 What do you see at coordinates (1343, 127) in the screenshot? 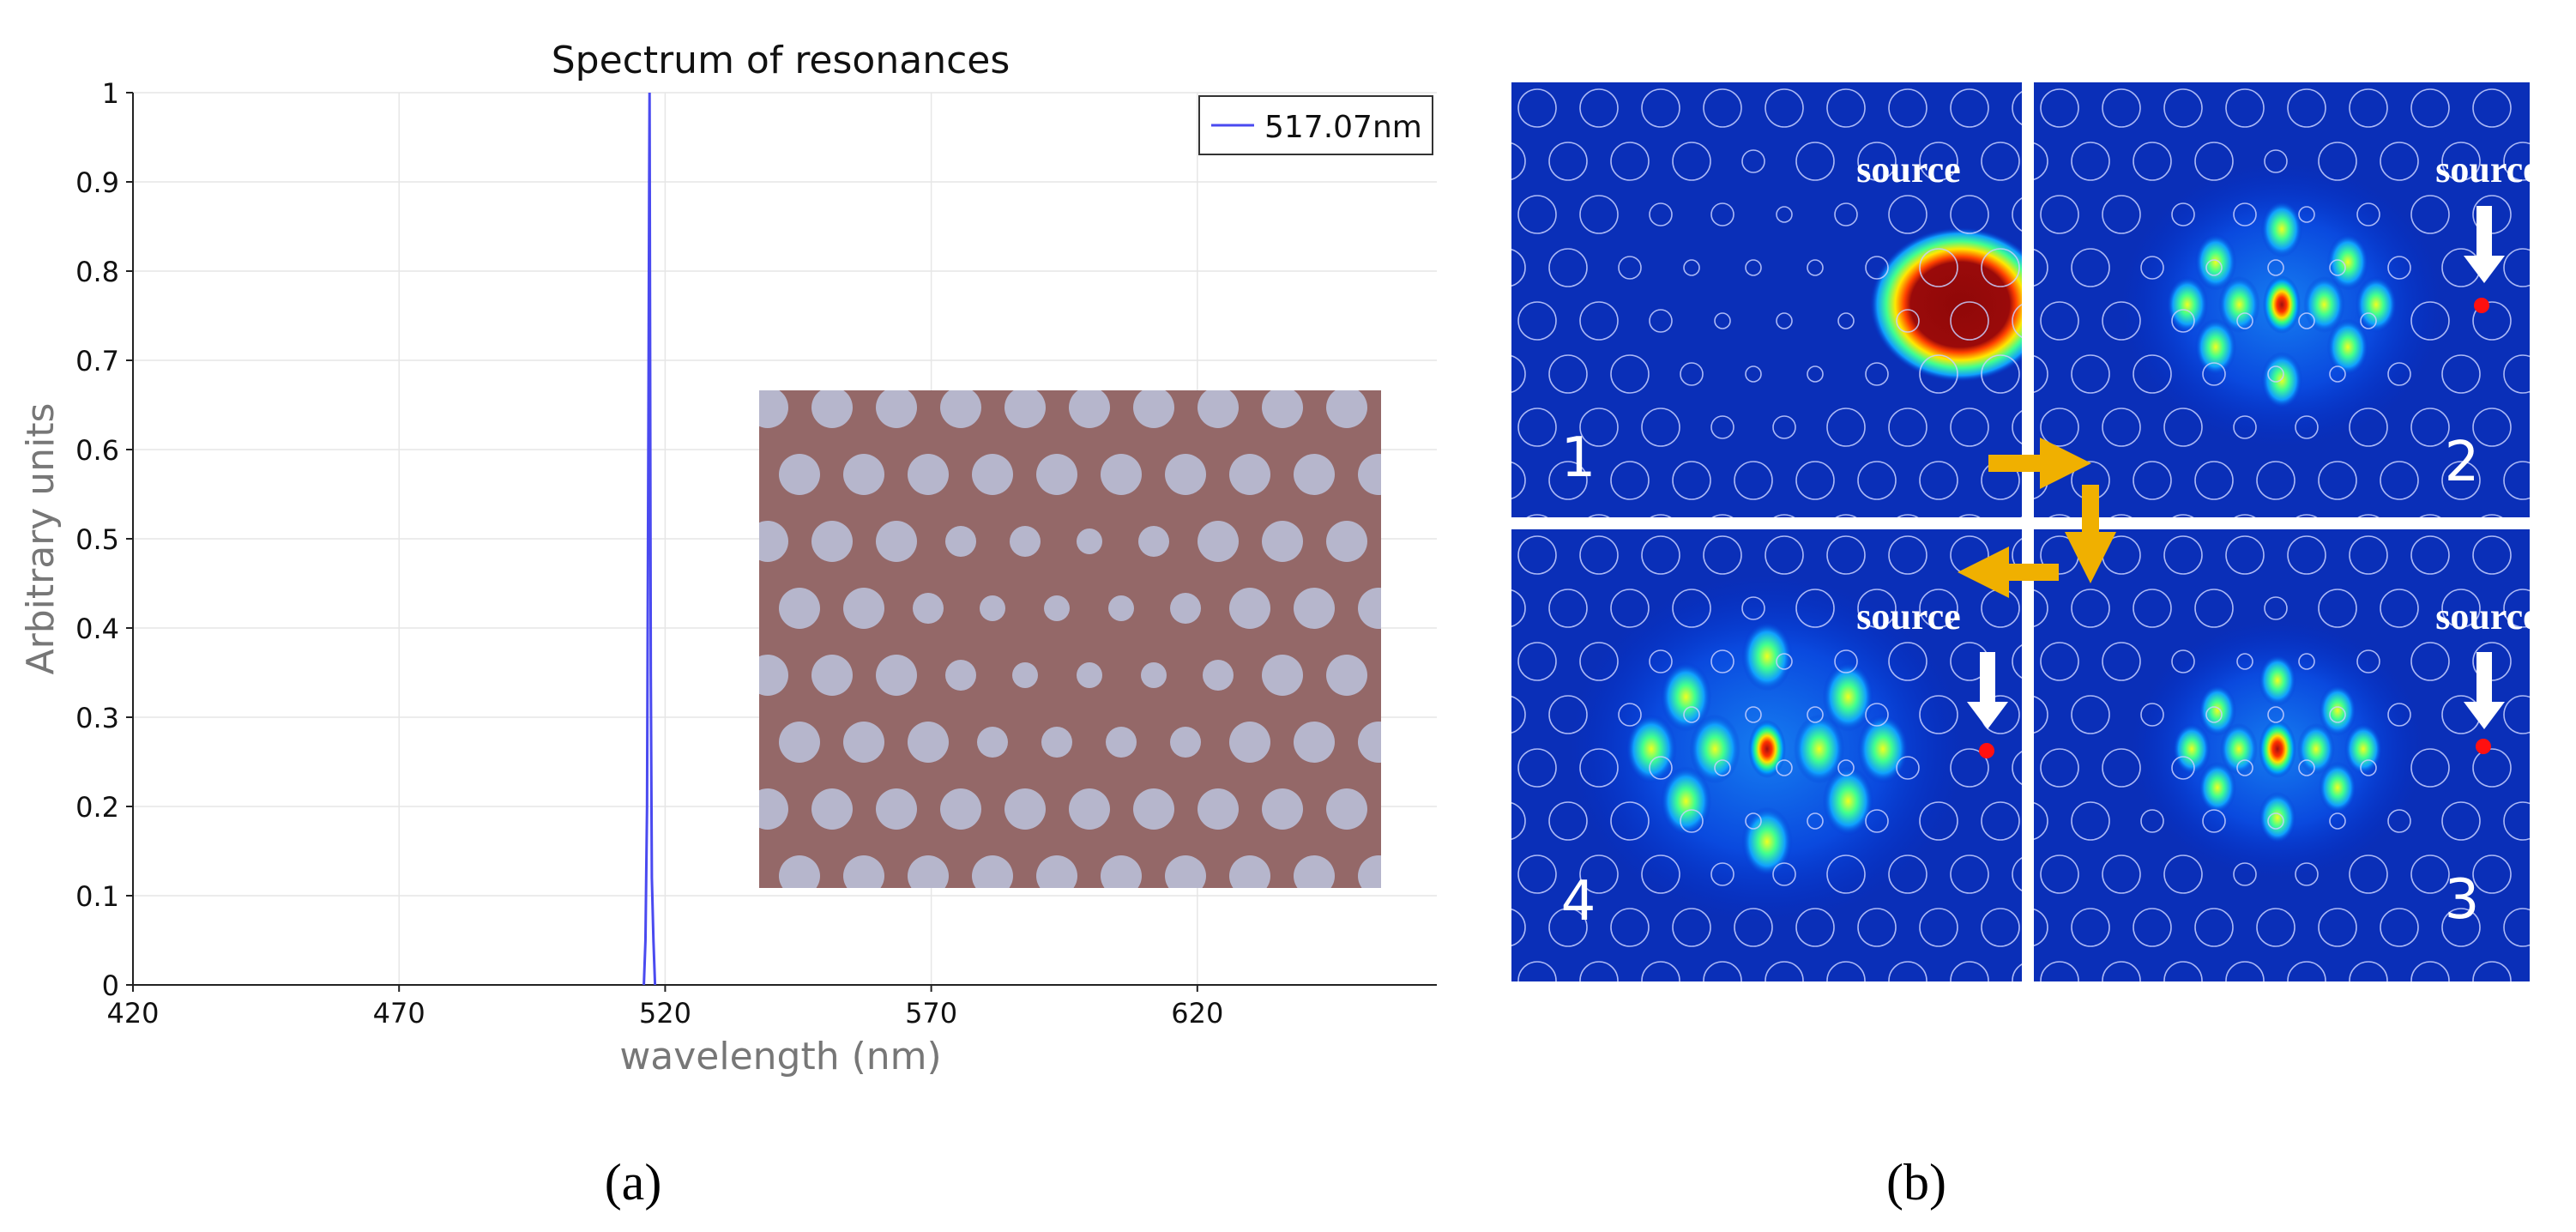
I see `legend-label: 517.07nm` at bounding box center [1343, 127].